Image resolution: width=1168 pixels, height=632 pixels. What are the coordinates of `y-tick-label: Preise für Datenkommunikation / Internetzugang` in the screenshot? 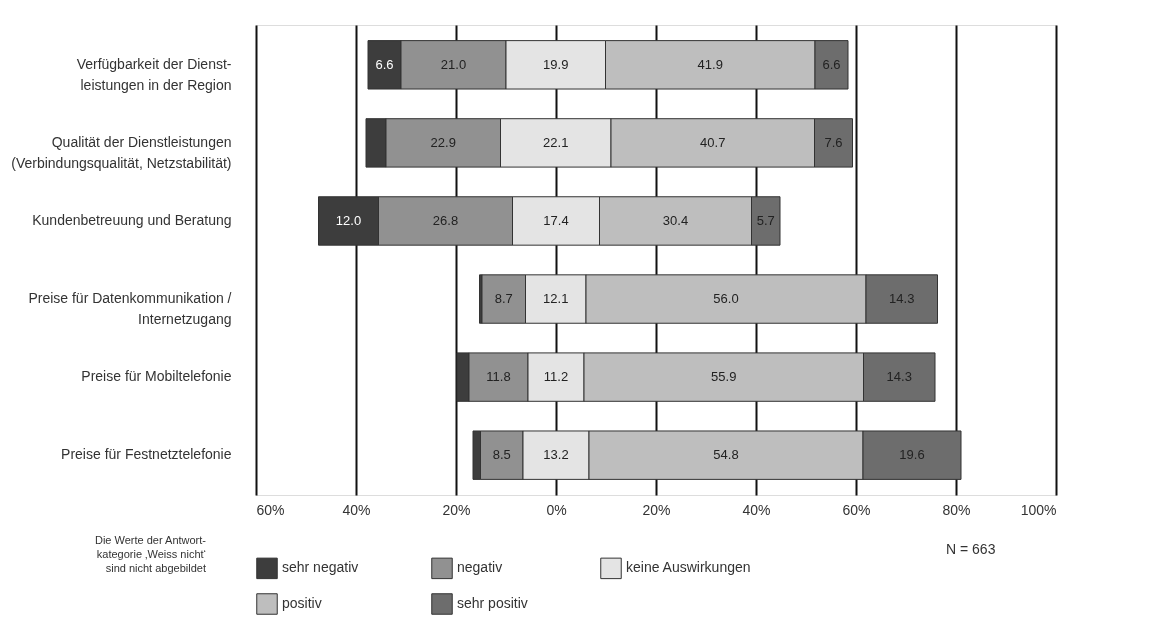 It's located at (130, 309).